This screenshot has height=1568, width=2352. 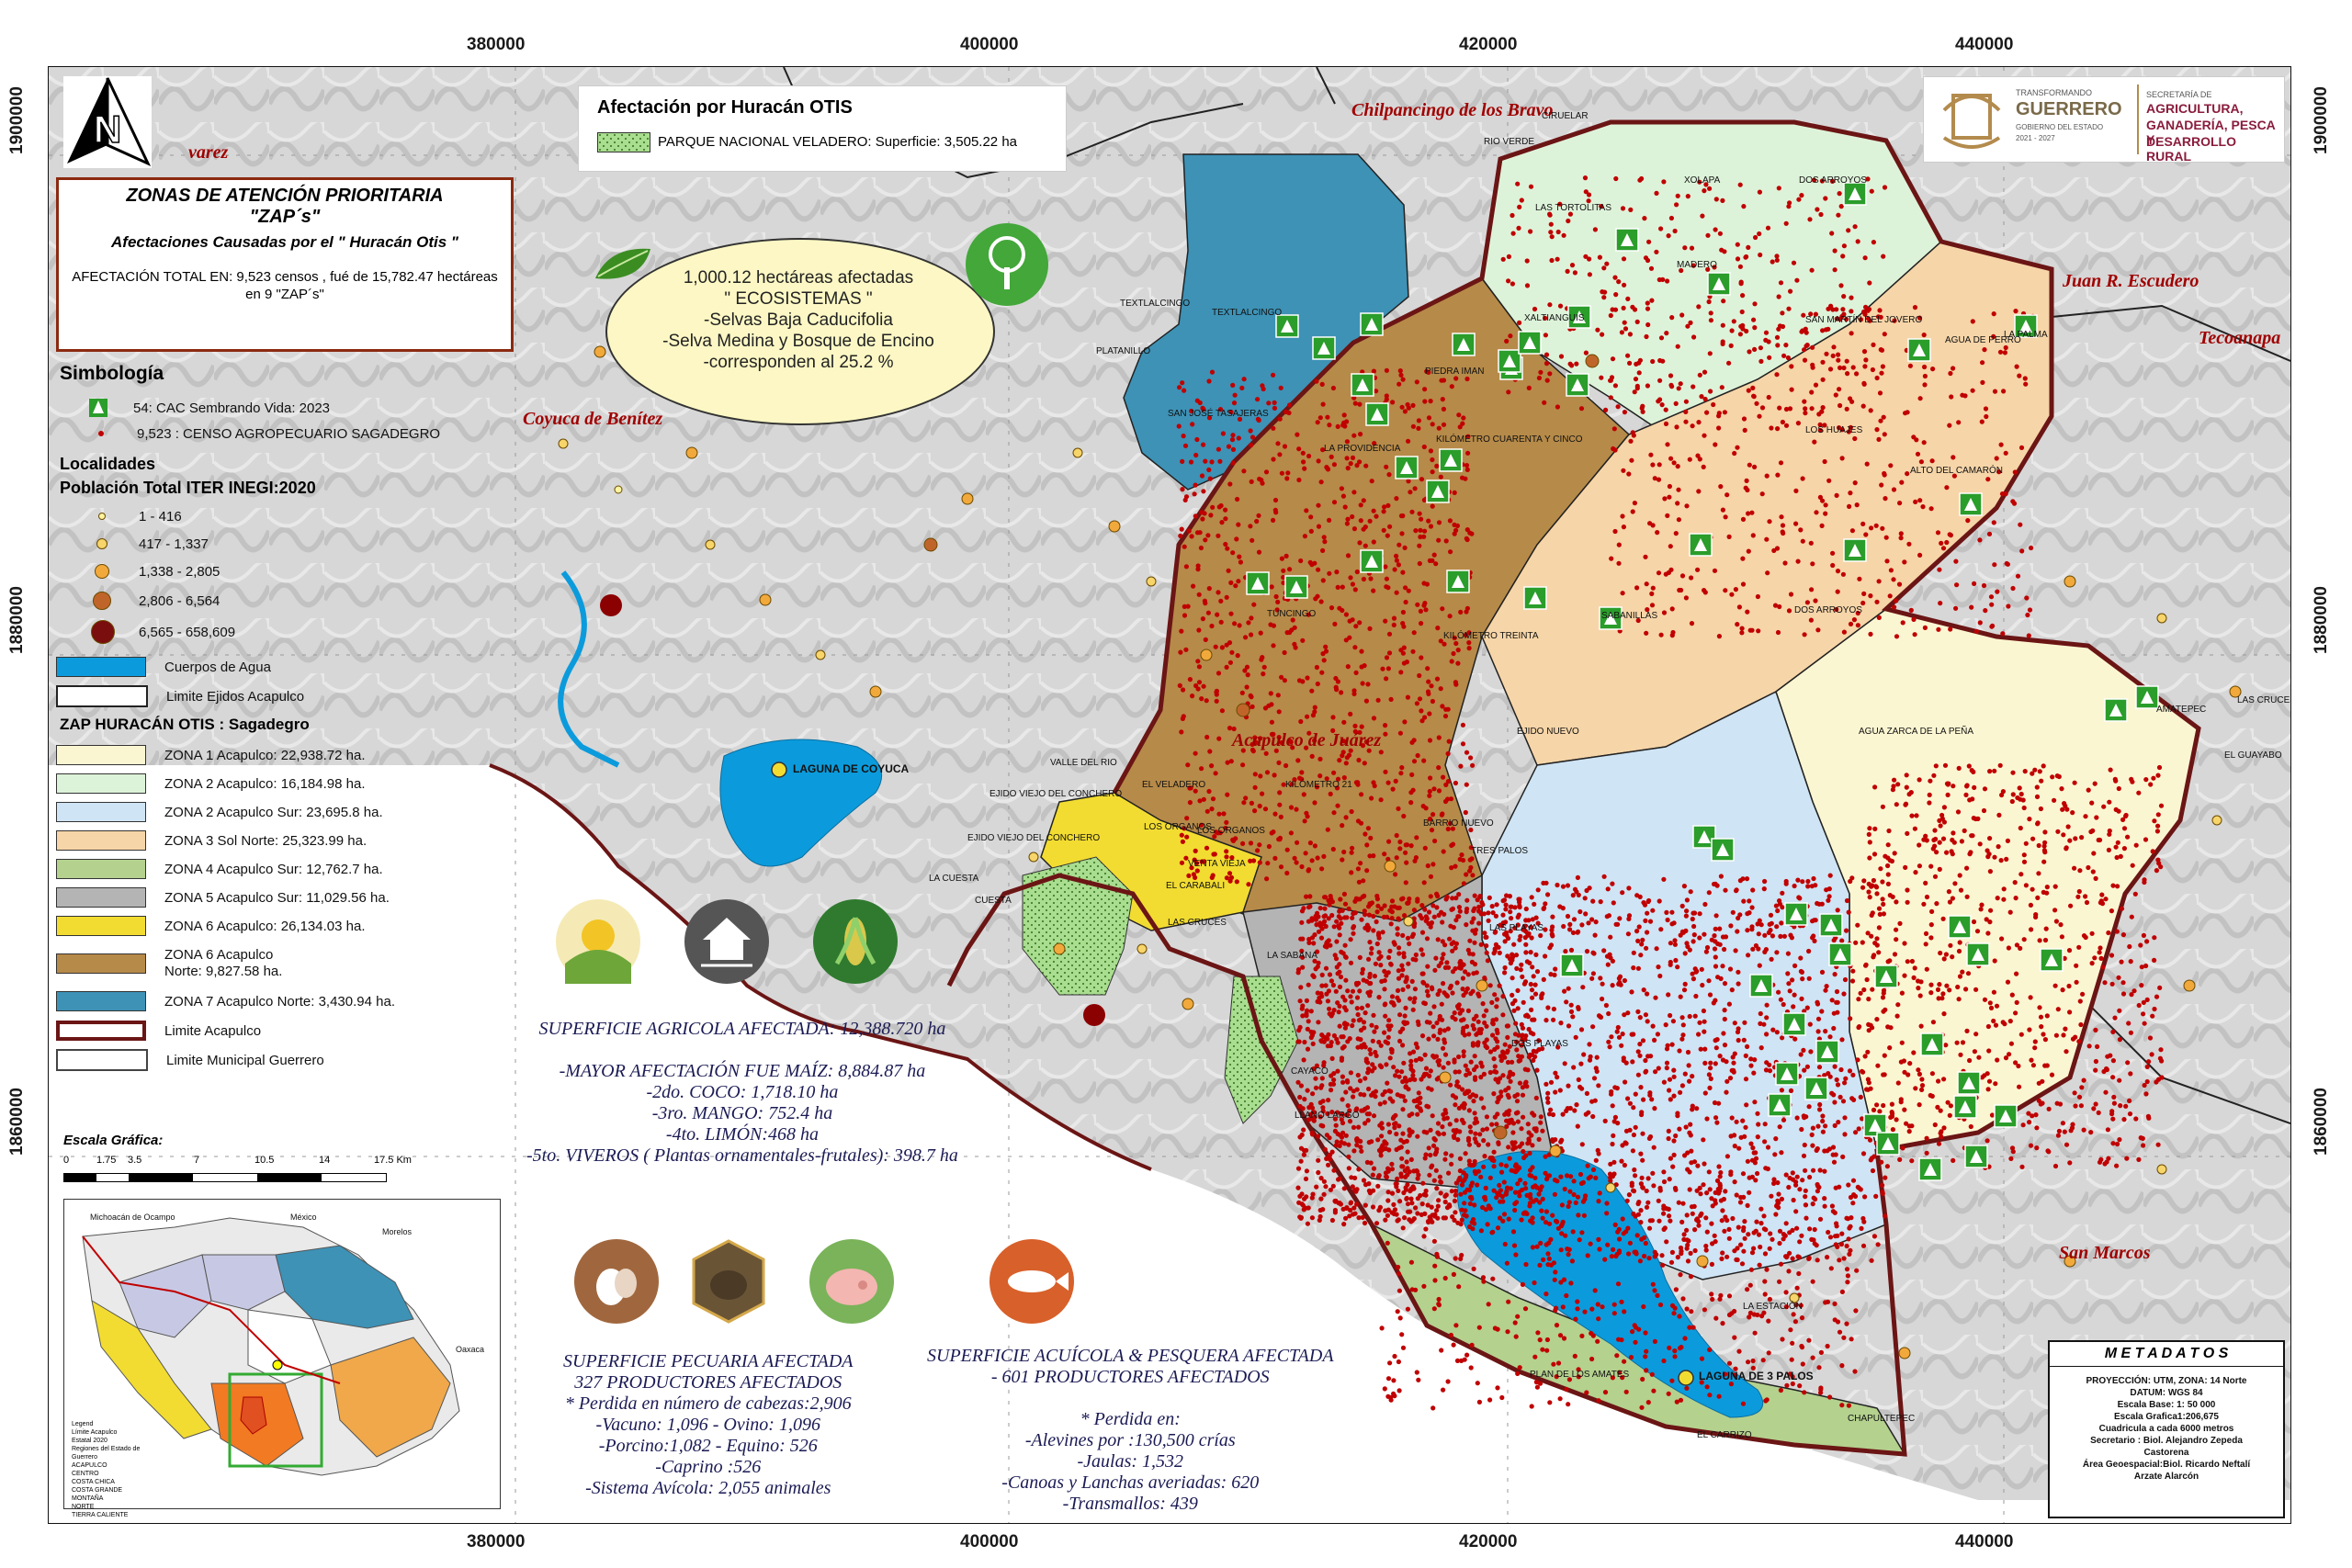 What do you see at coordinates (1078, 926) in the screenshot?
I see `parque-veladero` at bounding box center [1078, 926].